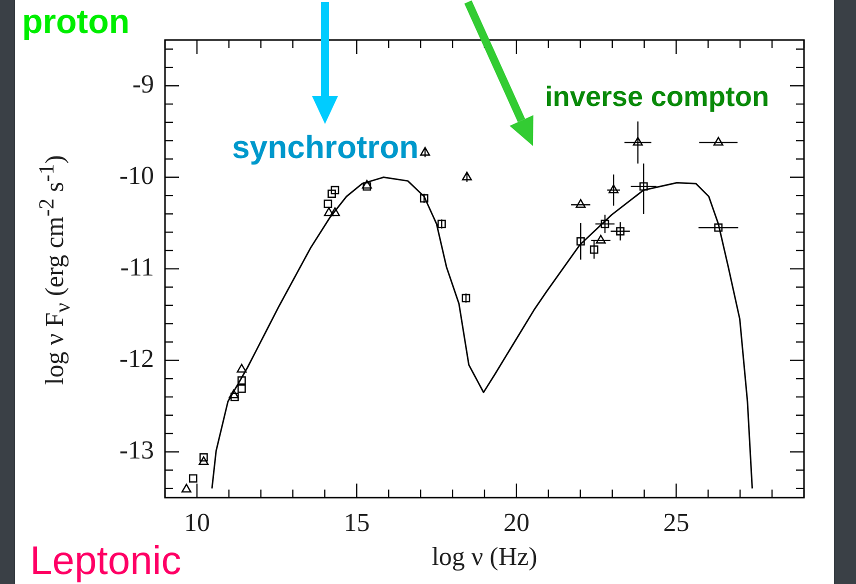 Image resolution: width=856 pixels, height=584 pixels. What do you see at coordinates (143, 84) in the screenshot?
I see `y-tick-label: -9` at bounding box center [143, 84].